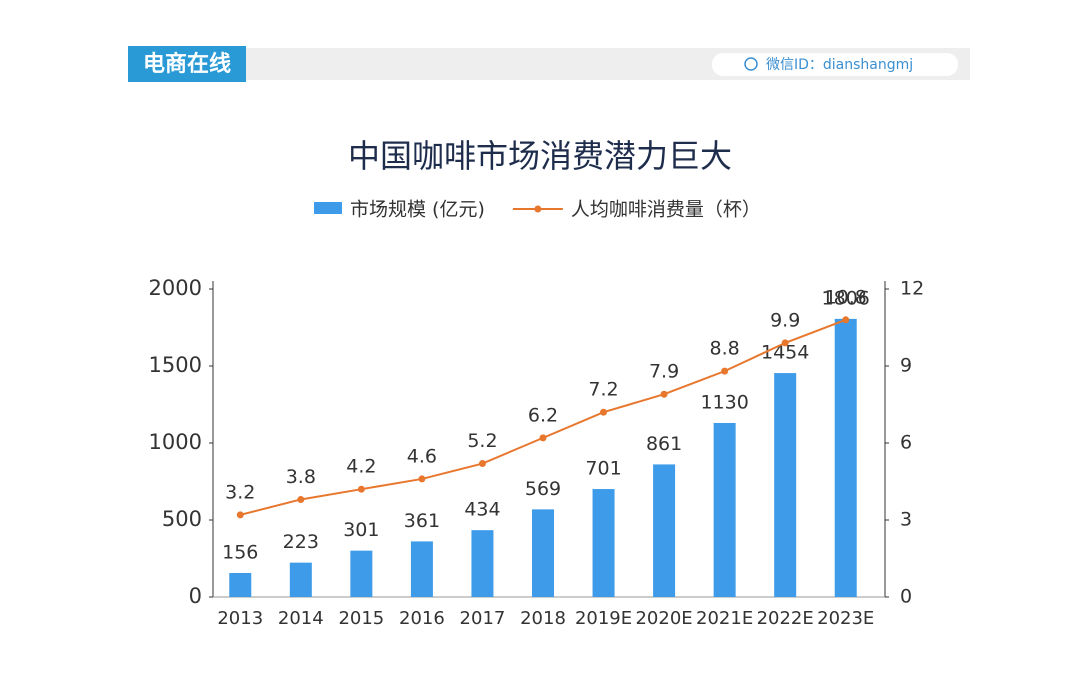 This screenshot has height=695, width=1080. Describe the element at coordinates (785, 618) in the screenshot. I see `x-tick-label: 2022E` at that location.